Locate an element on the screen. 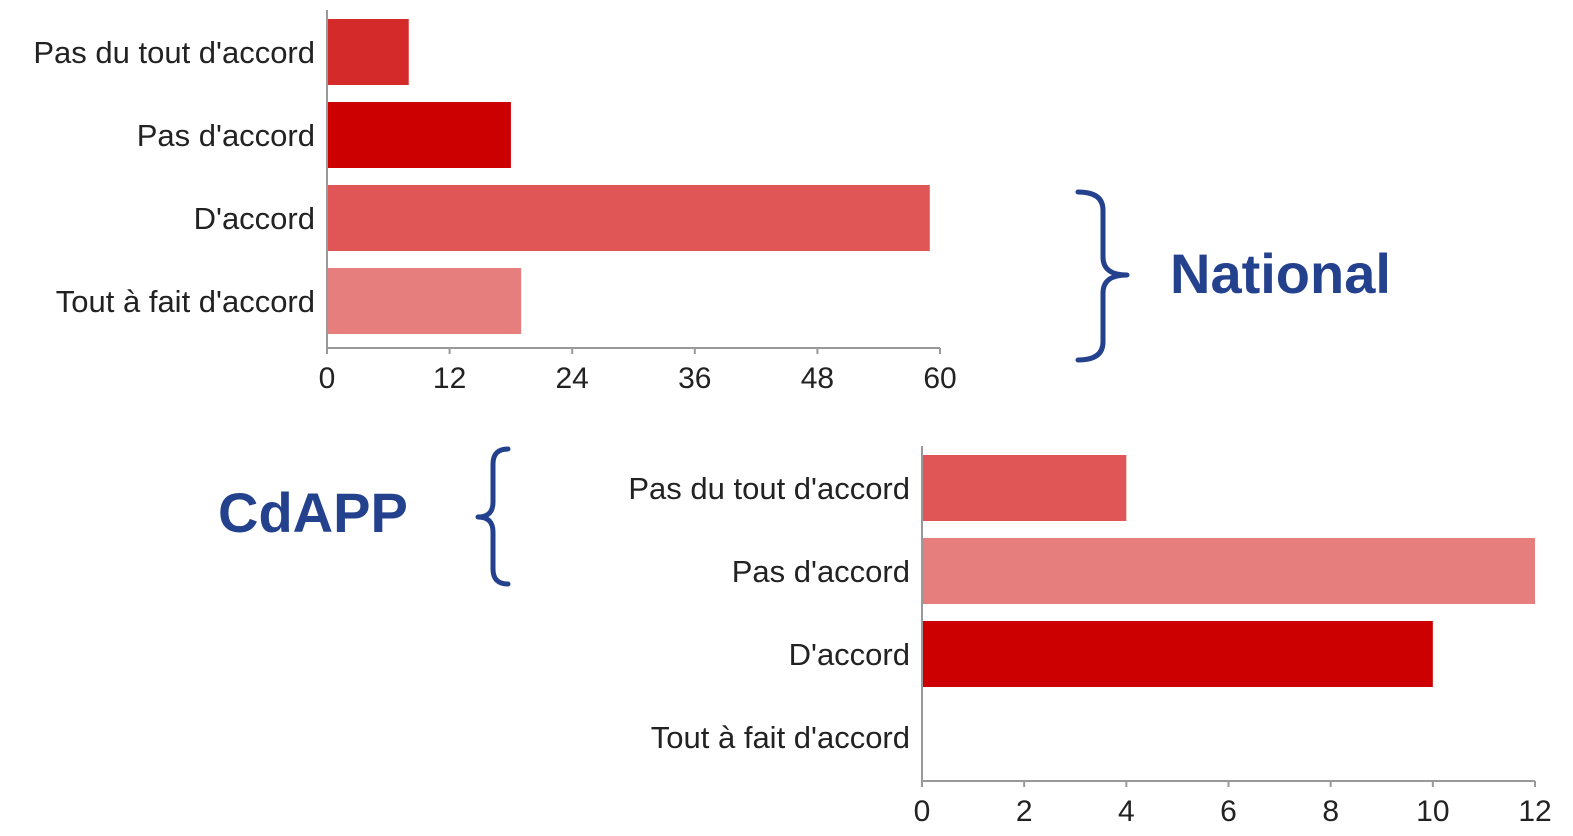 The height and width of the screenshot is (836, 1573). national-category-label-3: Tout à fait d'accord is located at coordinates (185, 301).